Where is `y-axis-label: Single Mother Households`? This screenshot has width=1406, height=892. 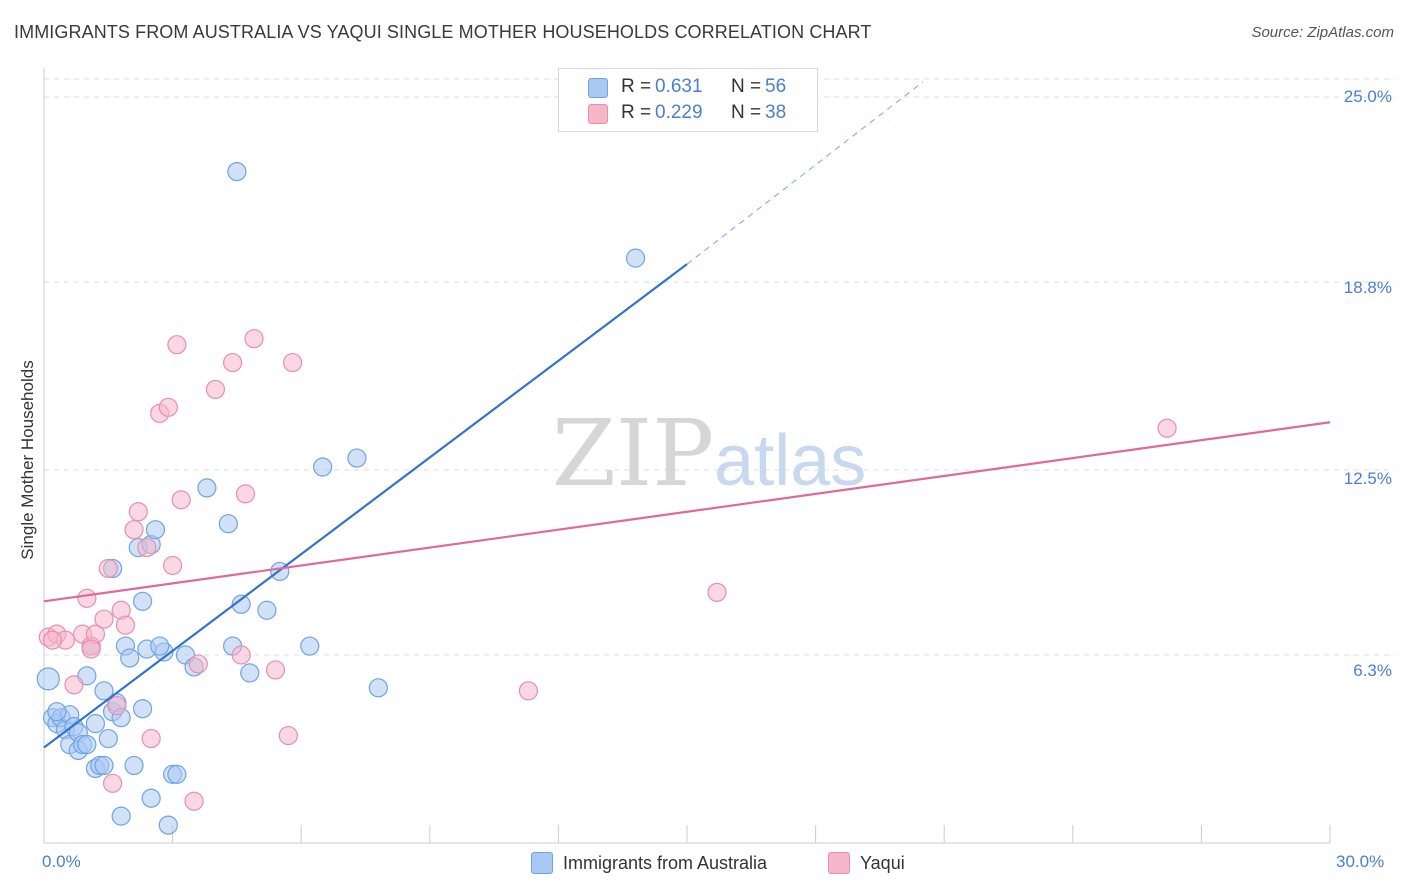 y-axis-label: Single Mother Households is located at coordinates (27, 460).